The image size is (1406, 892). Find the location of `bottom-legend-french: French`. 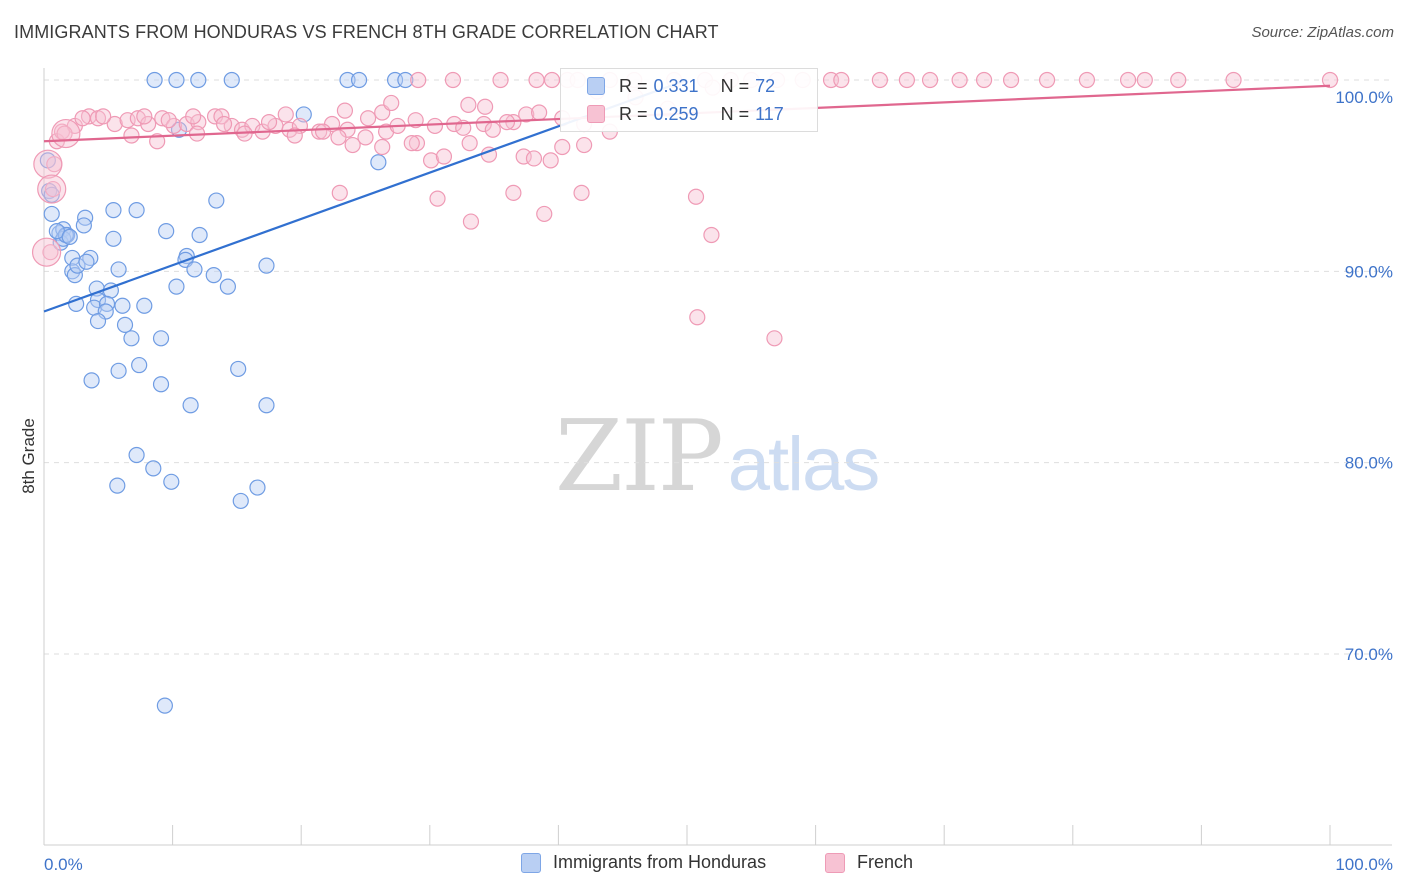

bottom-legend-french: French is located at coordinates (869, 862).